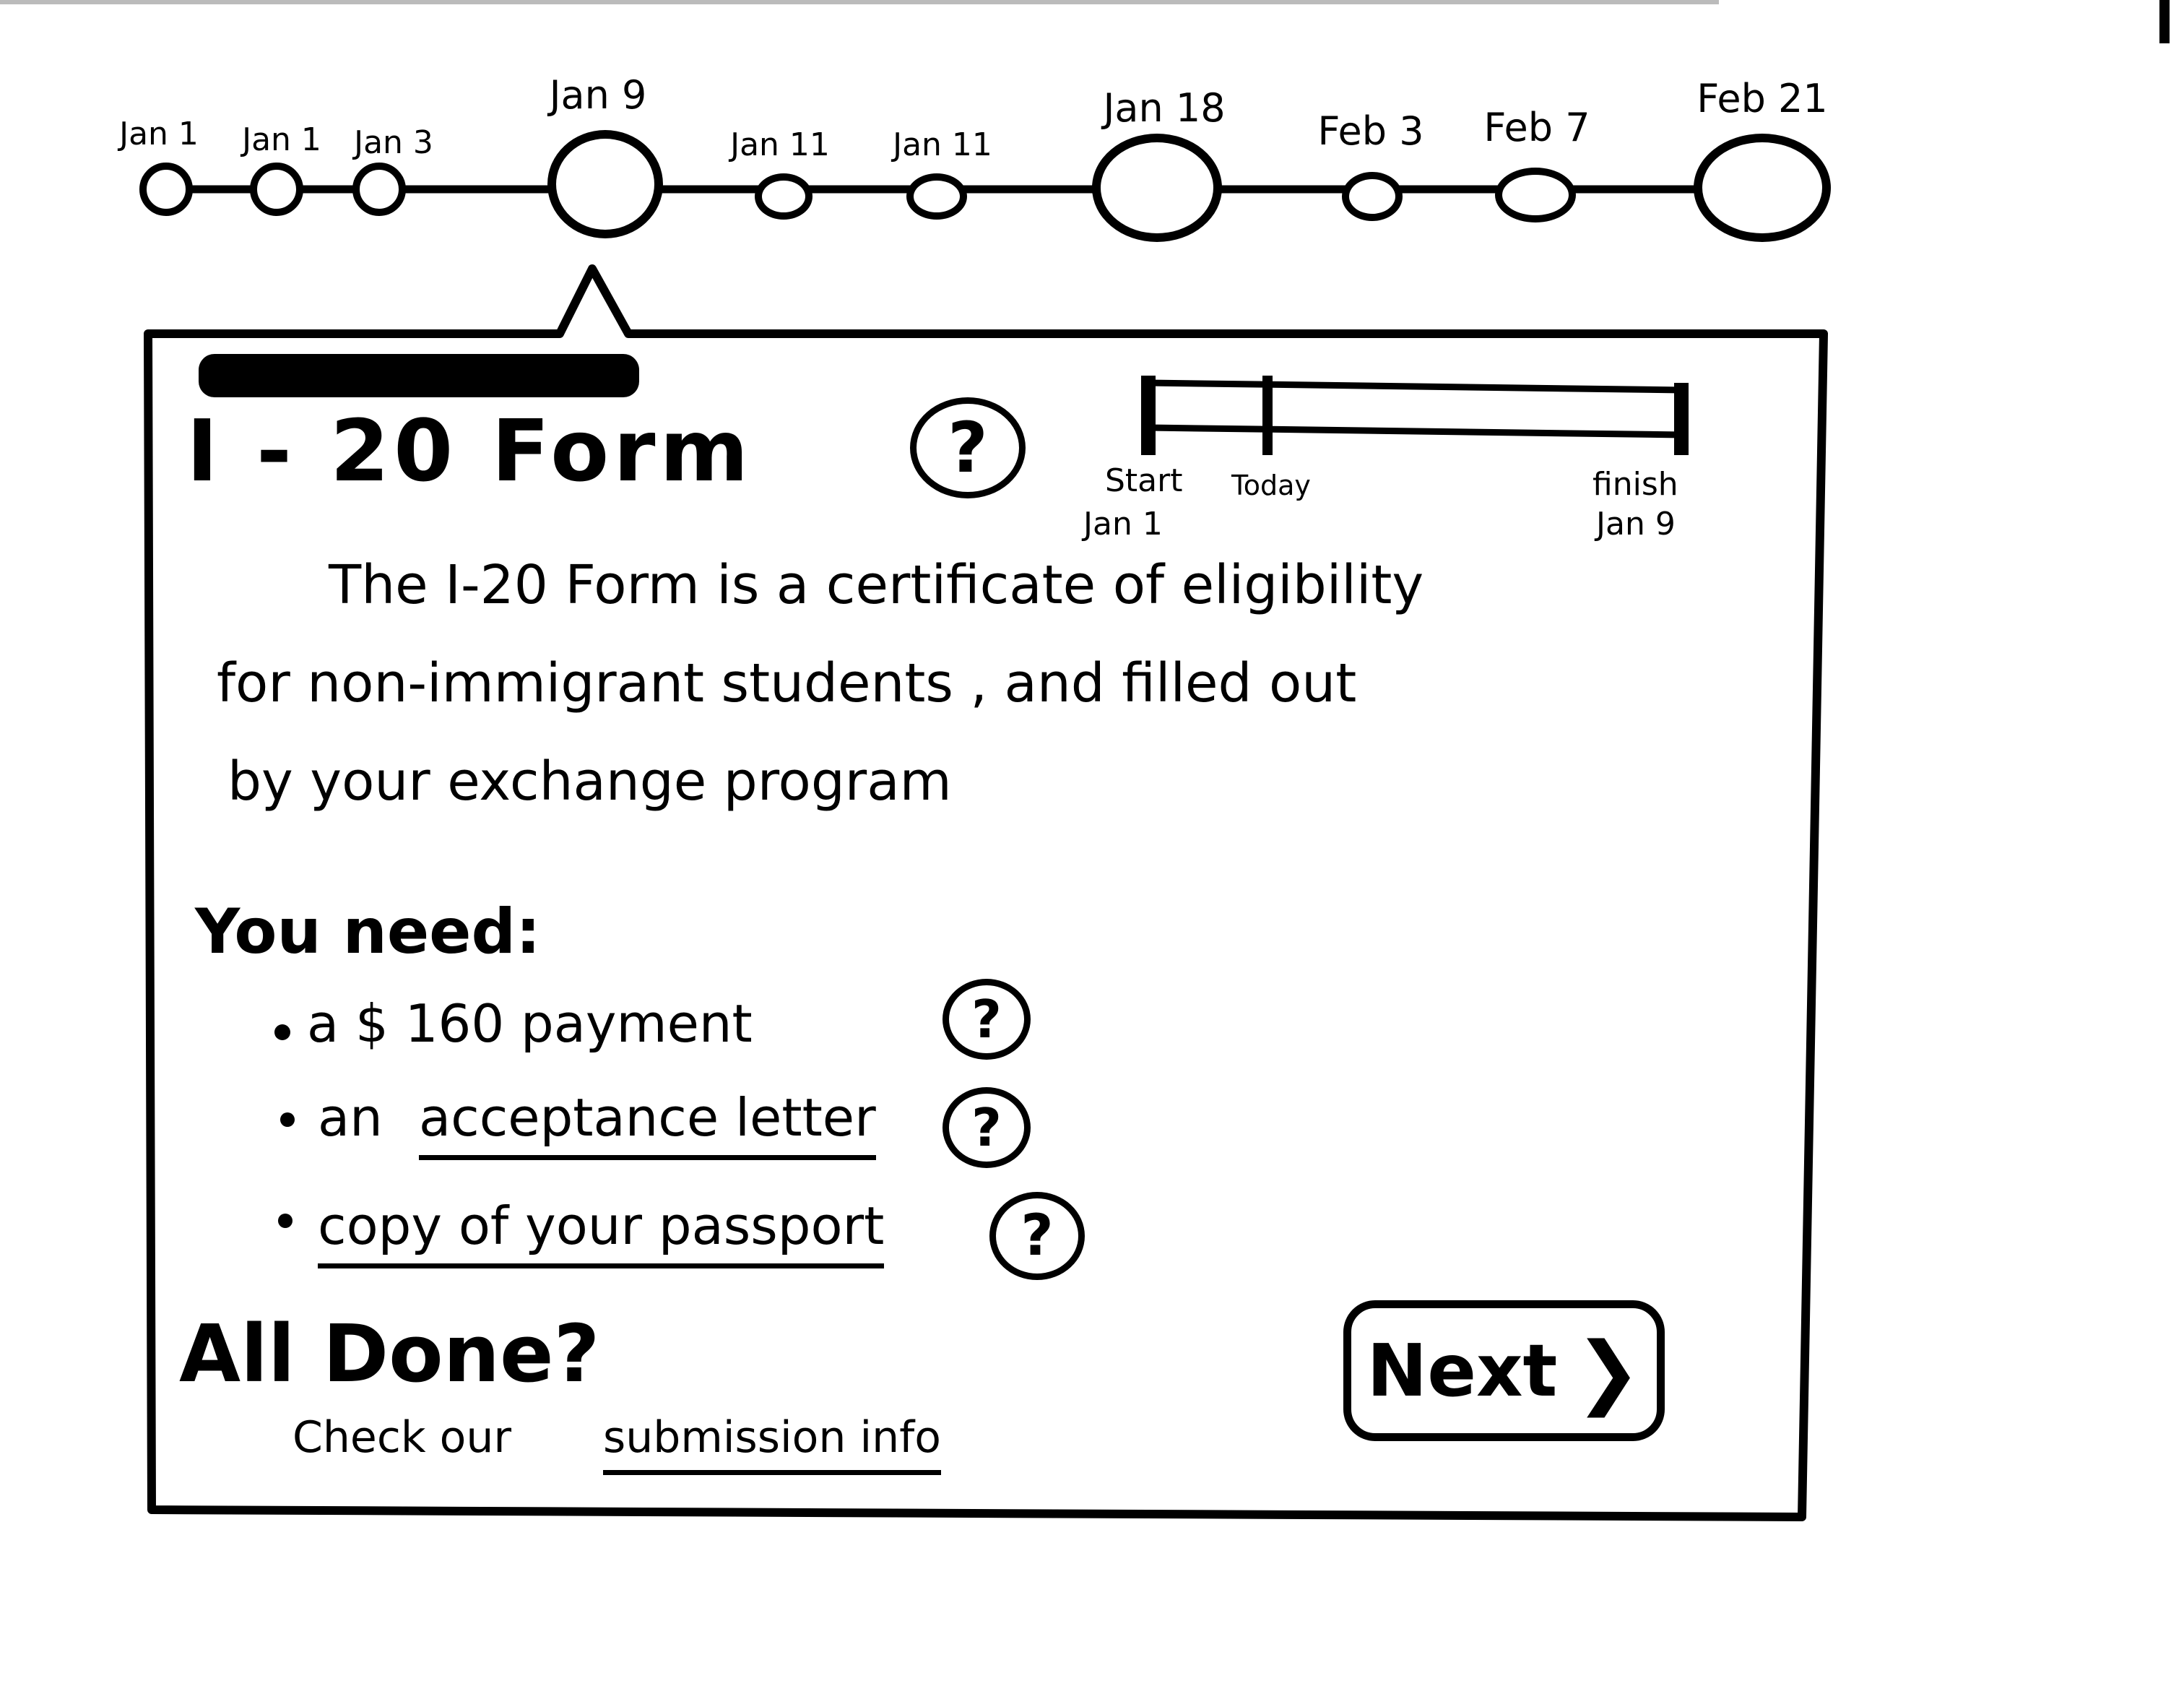 The height and width of the screenshot is (1699, 2184). What do you see at coordinates (1762, 98) in the screenshot?
I see `timeline-date-label: Feb 21` at bounding box center [1762, 98].